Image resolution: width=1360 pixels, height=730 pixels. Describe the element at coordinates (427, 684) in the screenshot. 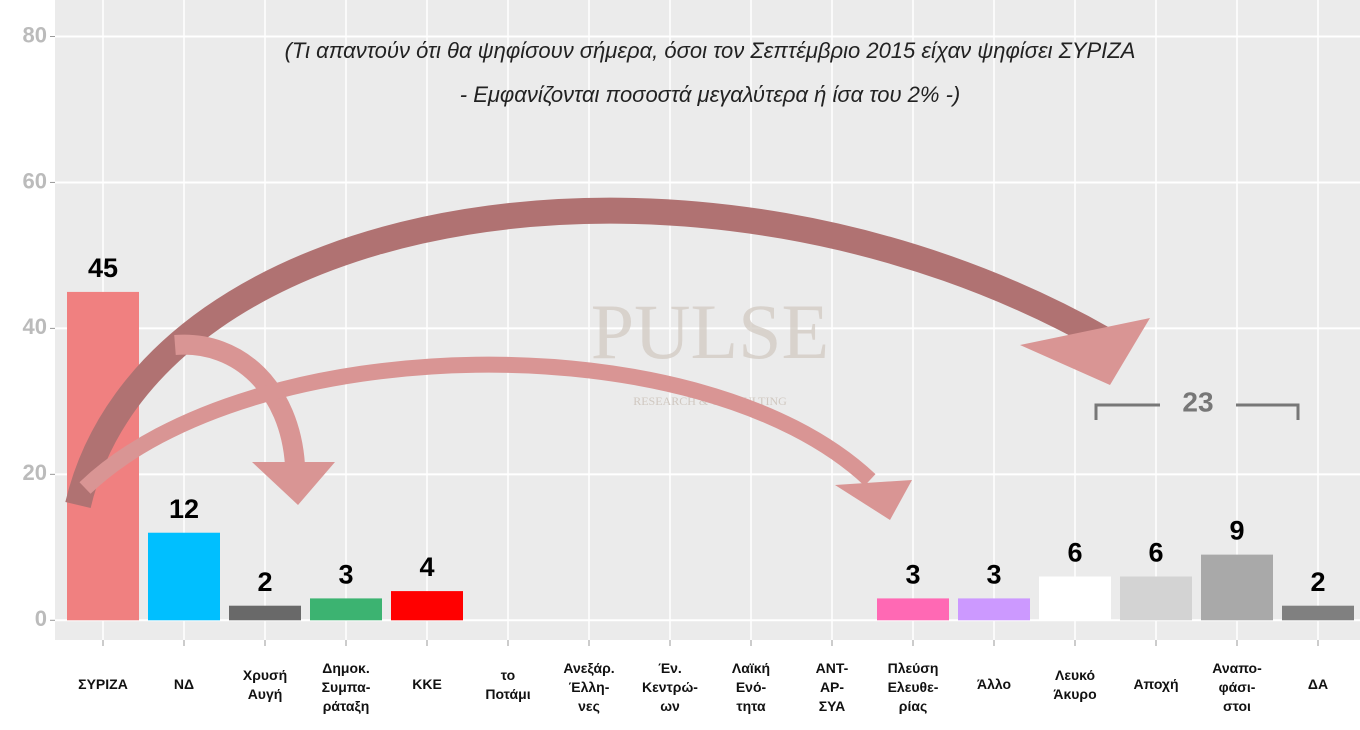

I see `x-tick-label: ΚΚΕ` at that location.